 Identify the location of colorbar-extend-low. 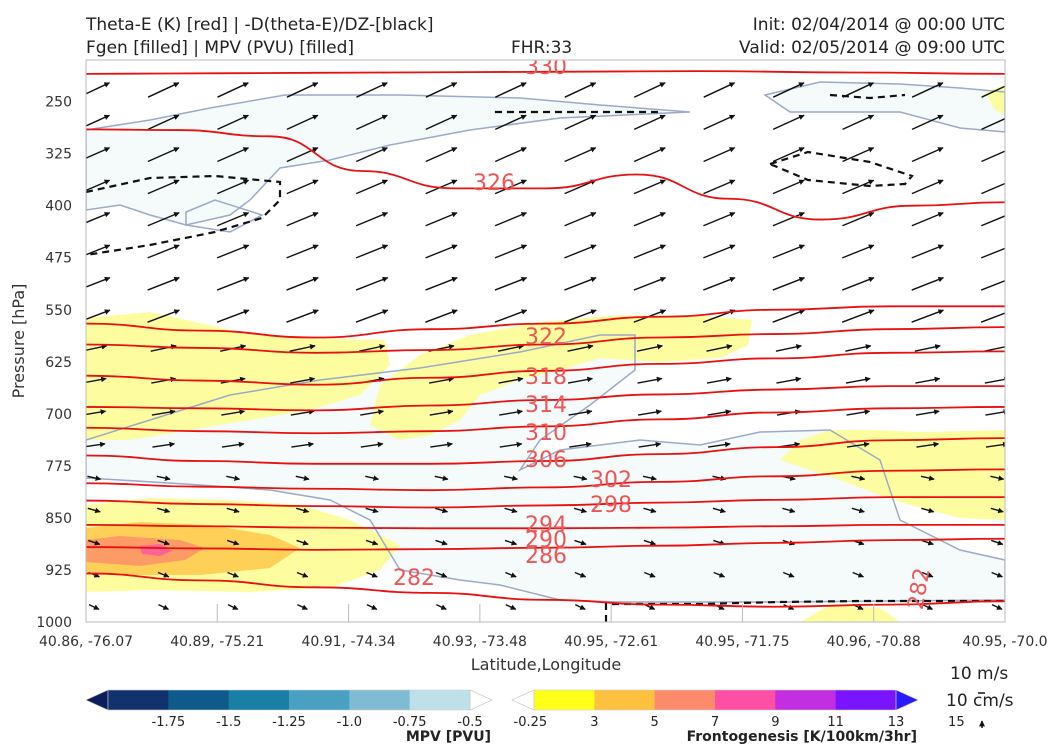
(97, 700).